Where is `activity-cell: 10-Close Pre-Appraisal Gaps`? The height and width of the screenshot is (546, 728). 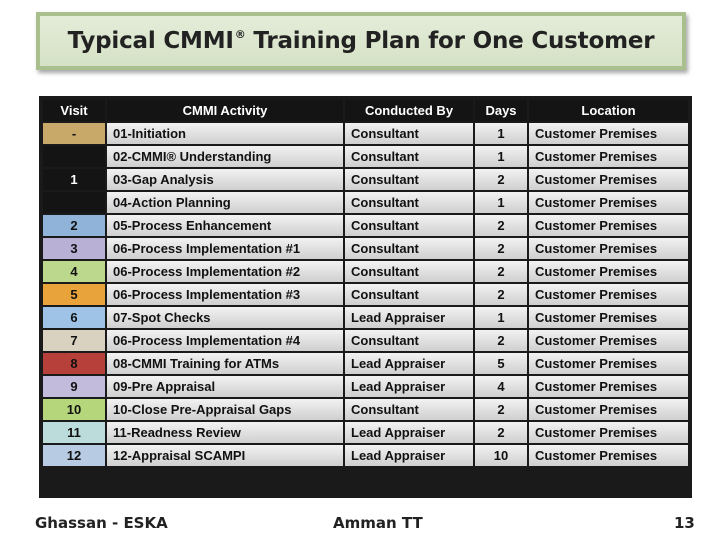 activity-cell: 10-Close Pre-Appraisal Gaps is located at coordinates (225, 409).